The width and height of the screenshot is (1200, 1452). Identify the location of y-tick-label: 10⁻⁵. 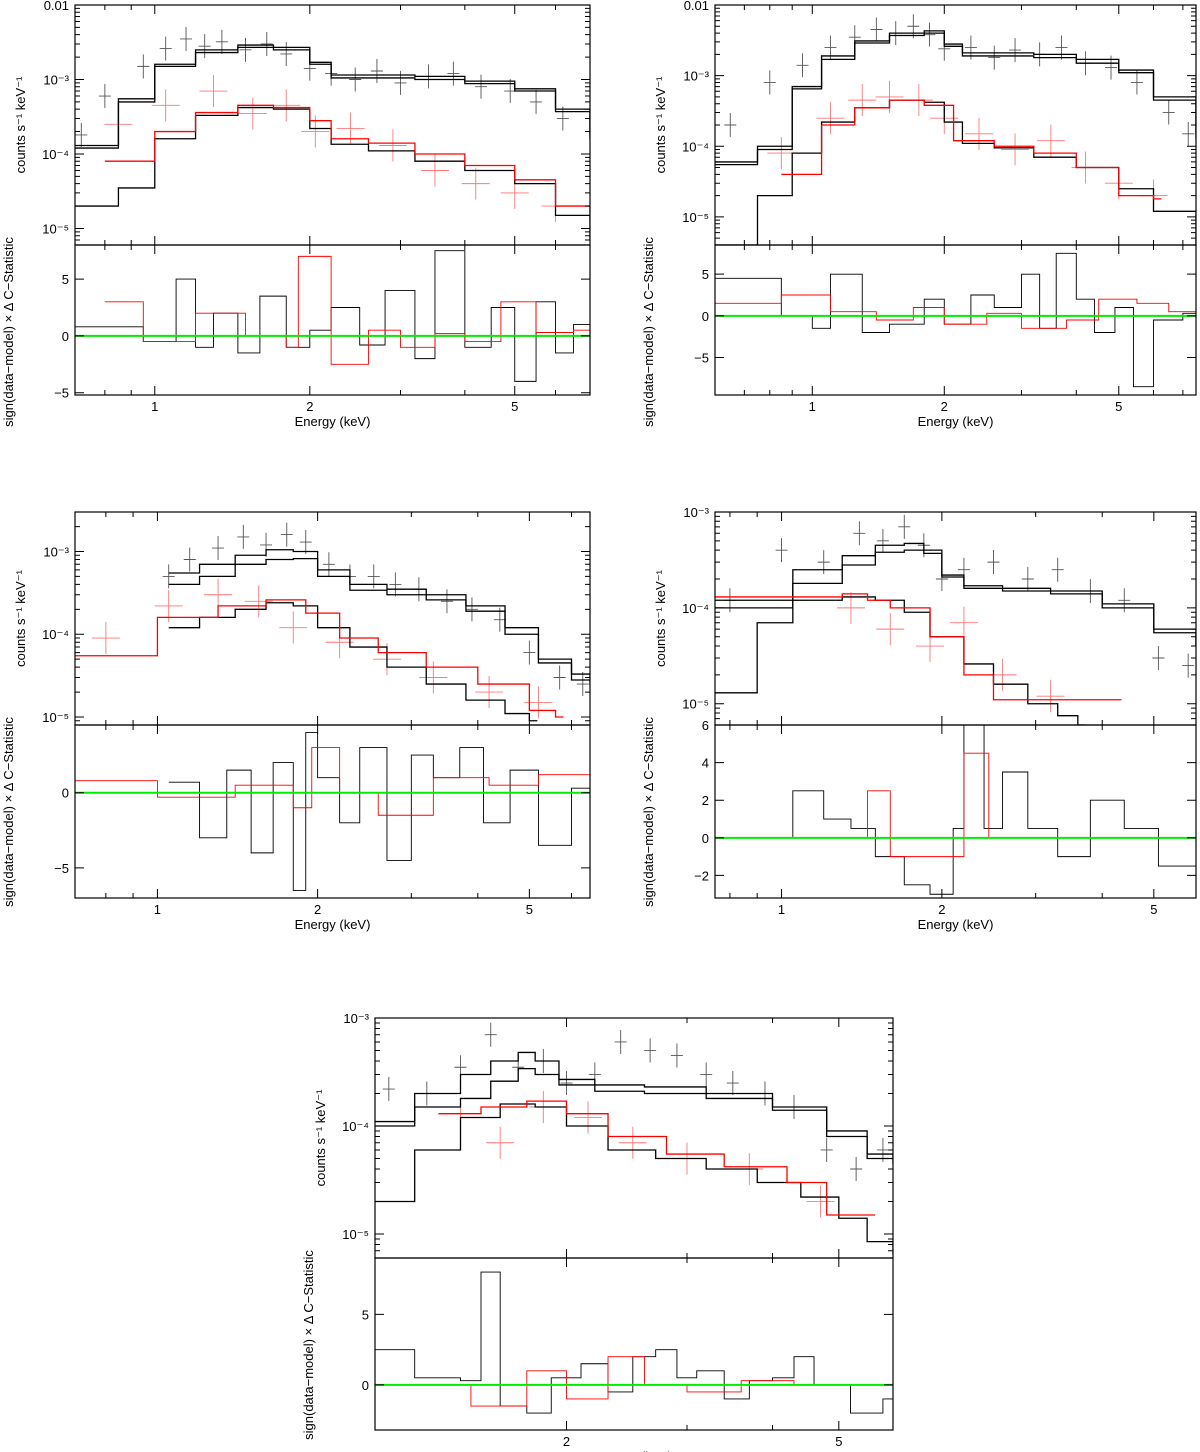
(695, 704).